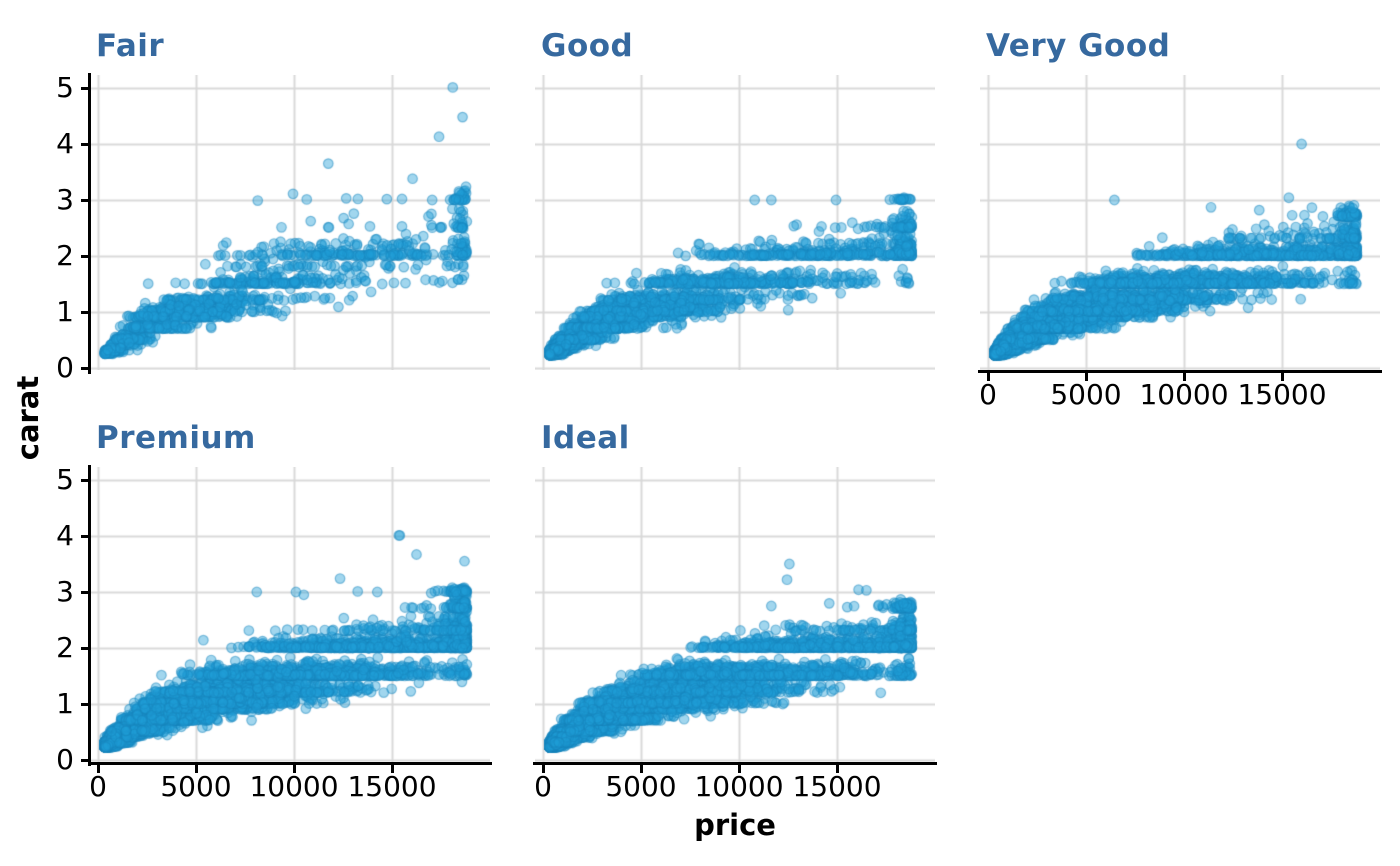 This screenshot has height=866, width=1400. I want to click on facet-title: Good, so click(587, 46).